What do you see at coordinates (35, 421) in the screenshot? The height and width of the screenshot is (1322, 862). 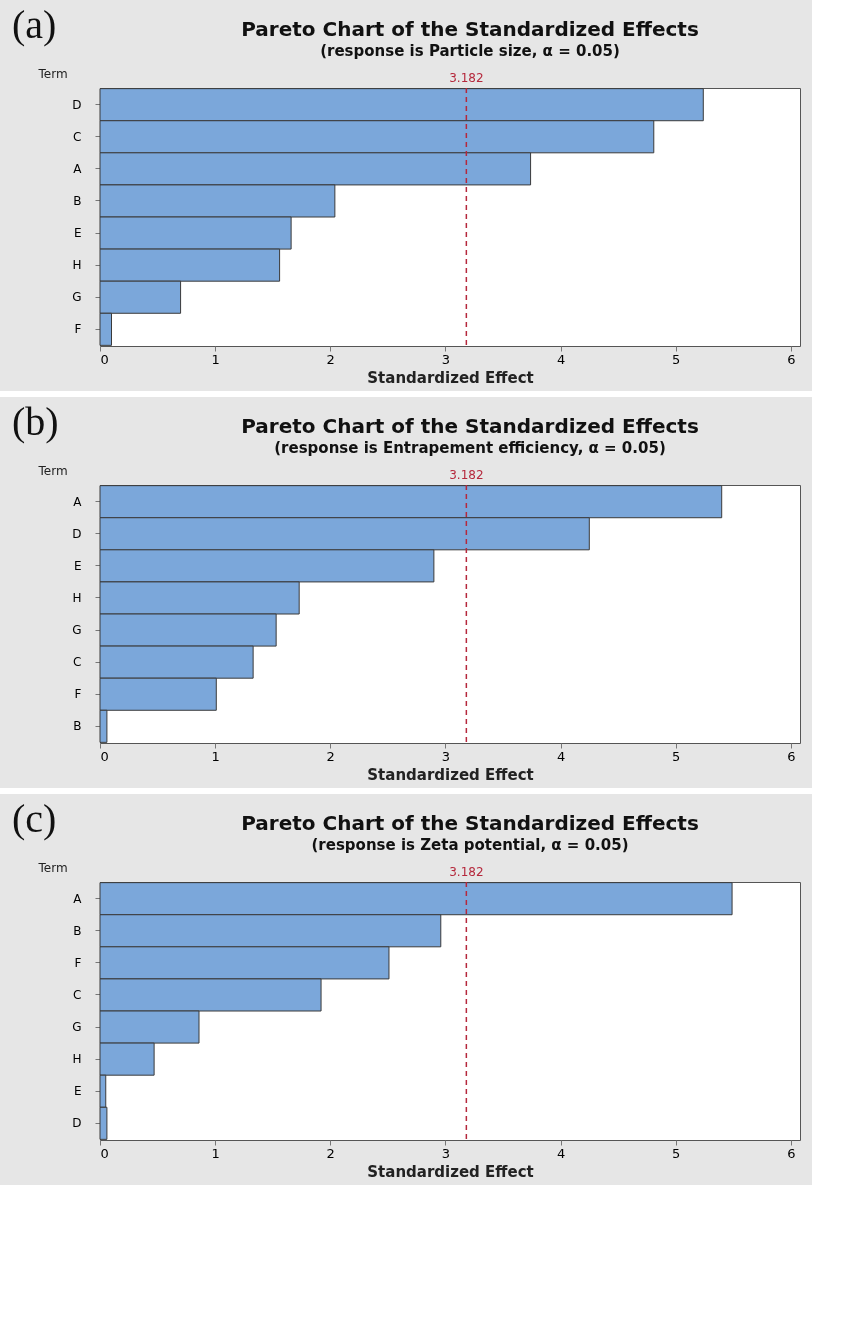 I see `text: (b)` at bounding box center [35, 421].